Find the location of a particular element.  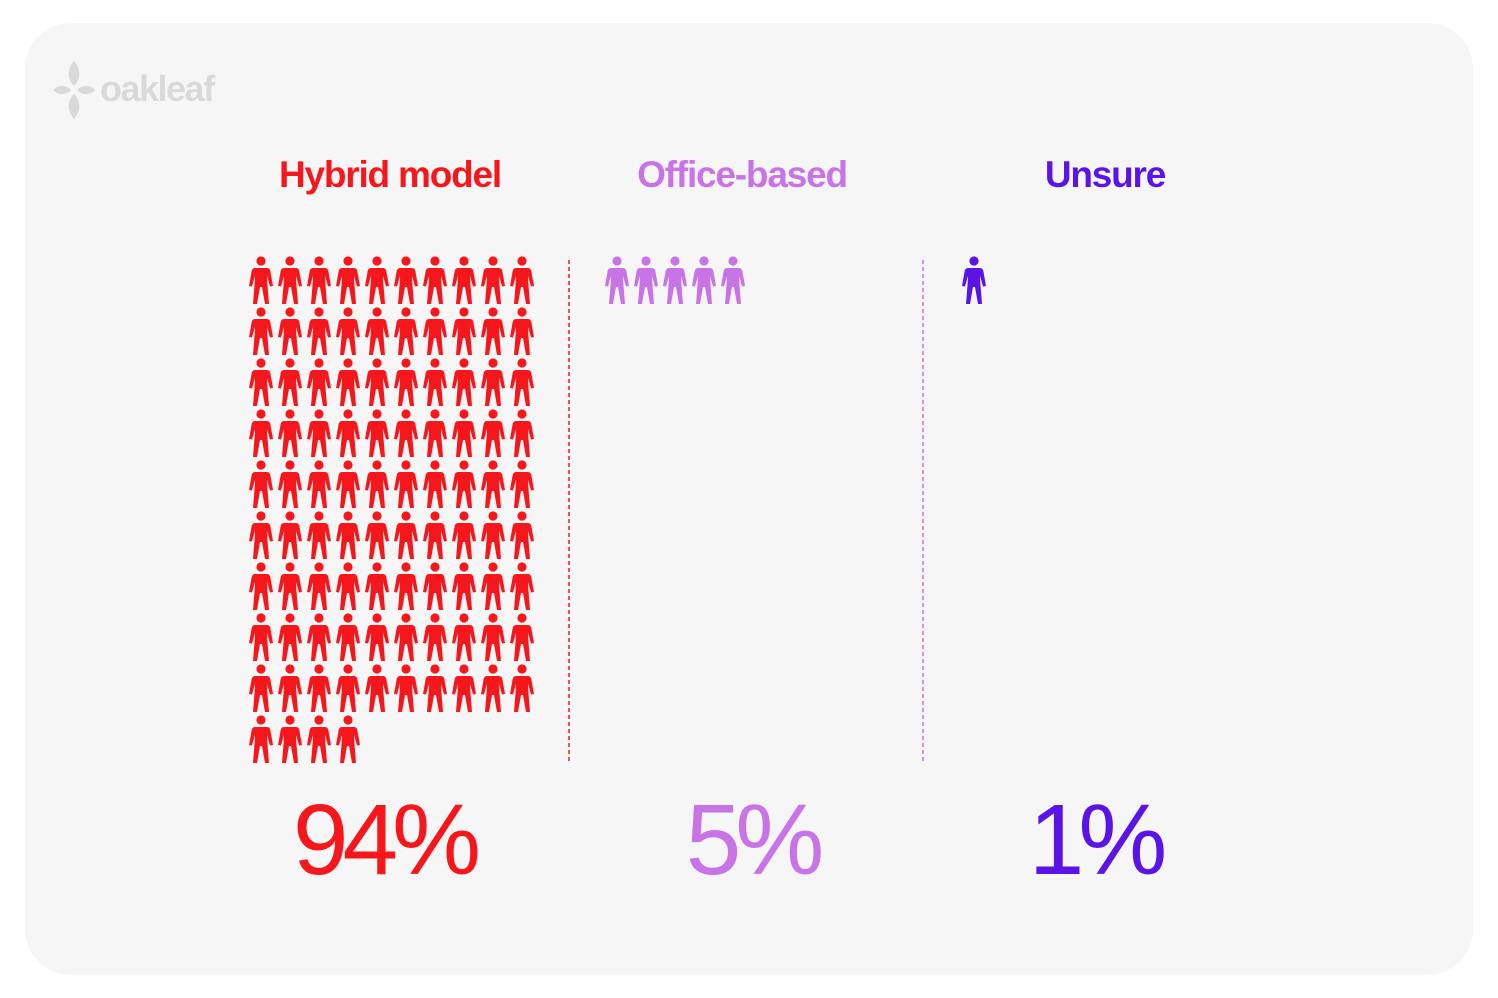

icon-group-unsure is located at coordinates (974, 280).